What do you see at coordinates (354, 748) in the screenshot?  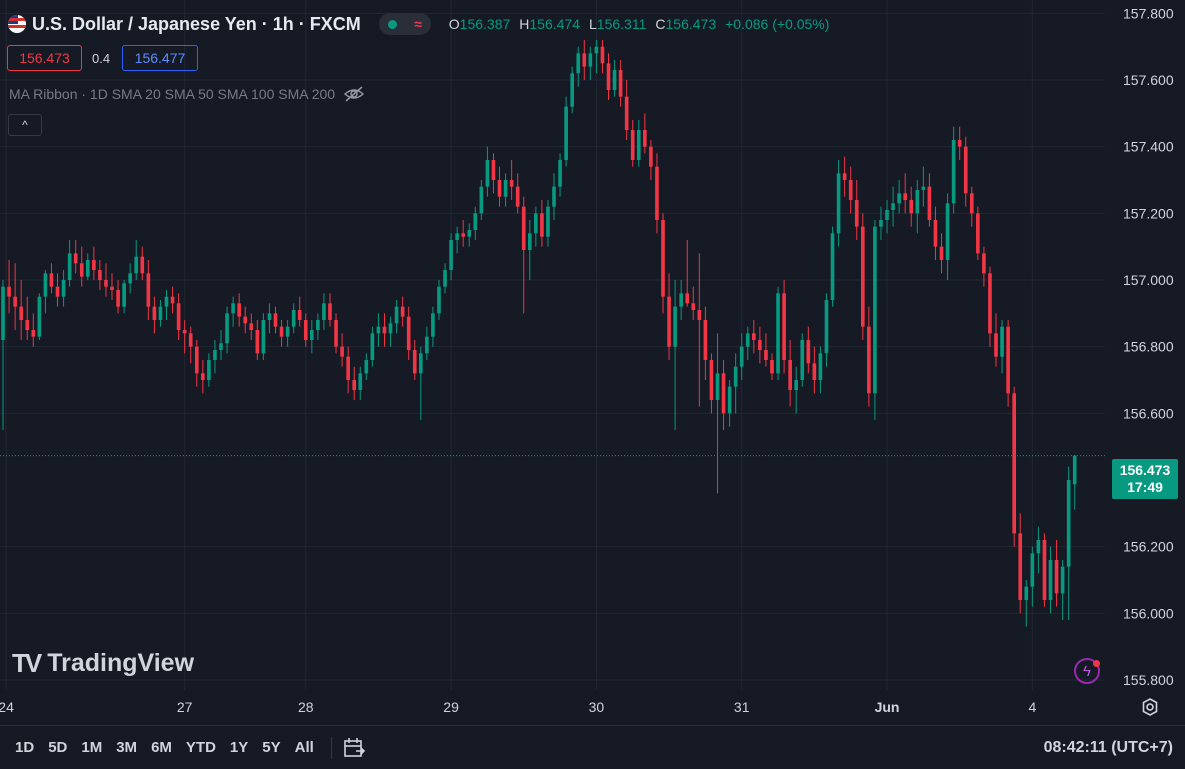 I see `goto-date-icon` at bounding box center [354, 748].